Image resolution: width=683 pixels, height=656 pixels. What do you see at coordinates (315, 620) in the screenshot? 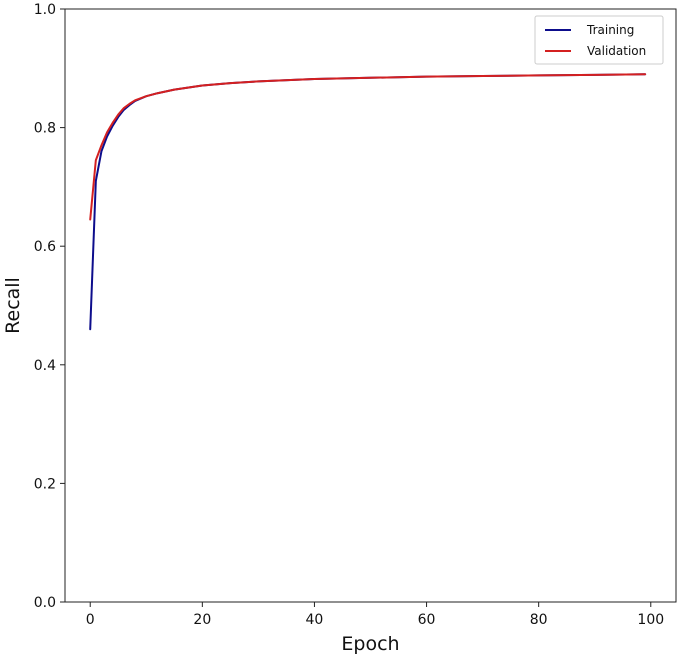
I see `x-tick-label: 40` at bounding box center [315, 620].